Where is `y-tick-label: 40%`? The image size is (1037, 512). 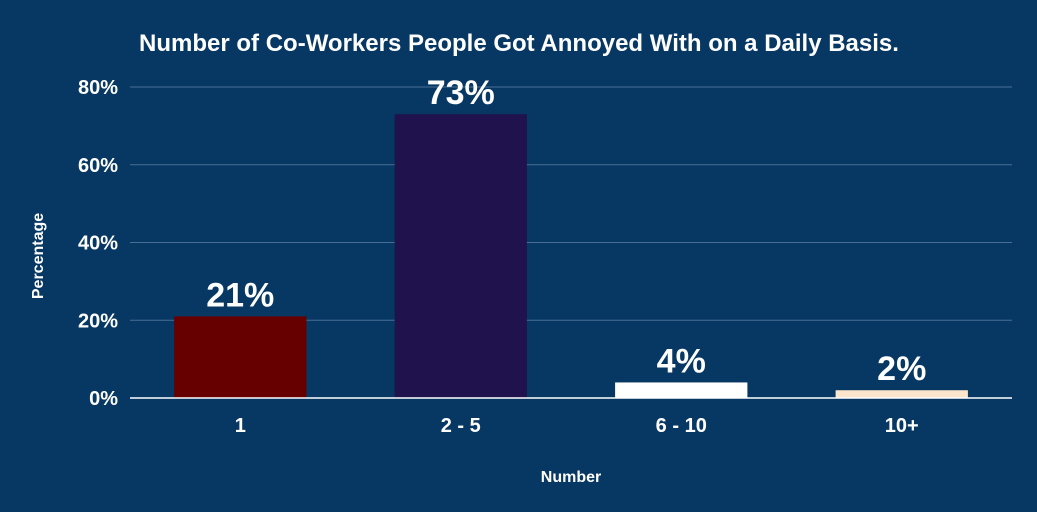 y-tick-label: 40% is located at coordinates (98, 244).